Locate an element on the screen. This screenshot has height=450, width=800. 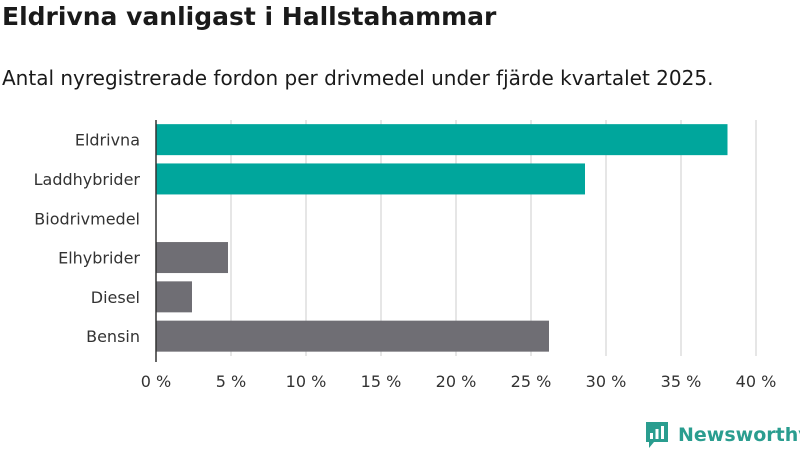
x-tick-label: 10 % is located at coordinates (306, 381).